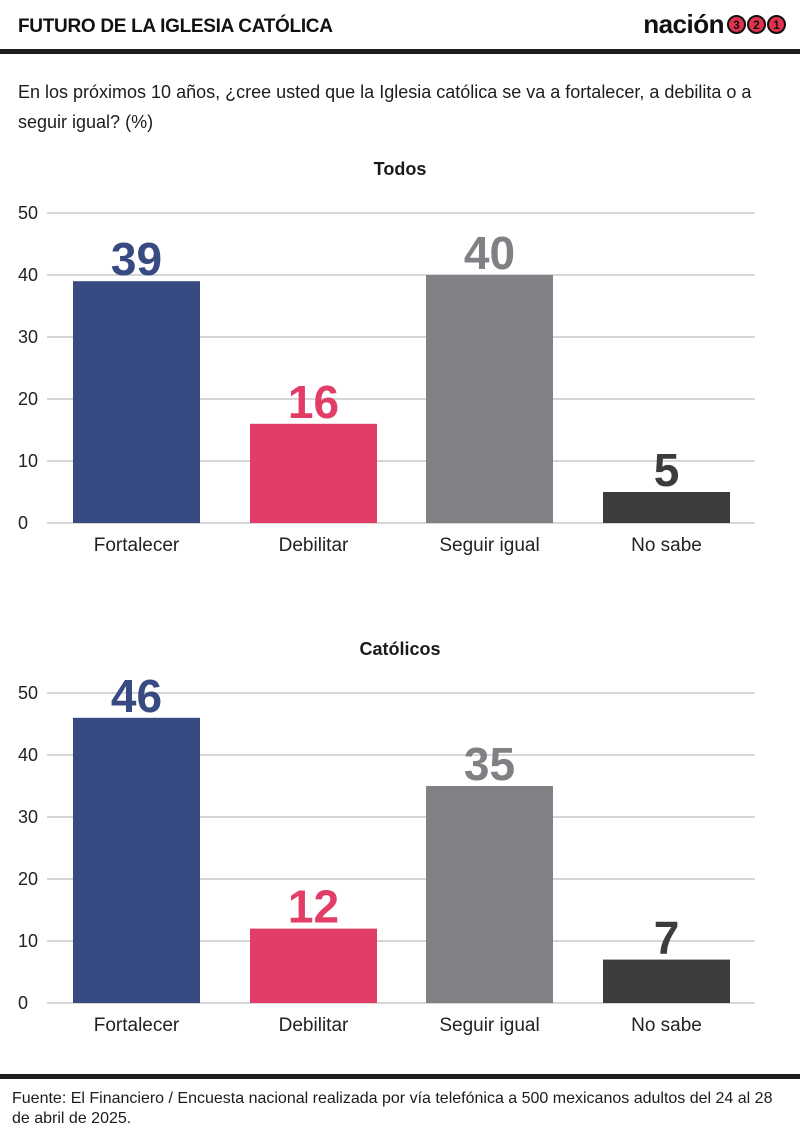  What do you see at coordinates (400, 169) in the screenshot?
I see `chart-title-todos: Todos` at bounding box center [400, 169].